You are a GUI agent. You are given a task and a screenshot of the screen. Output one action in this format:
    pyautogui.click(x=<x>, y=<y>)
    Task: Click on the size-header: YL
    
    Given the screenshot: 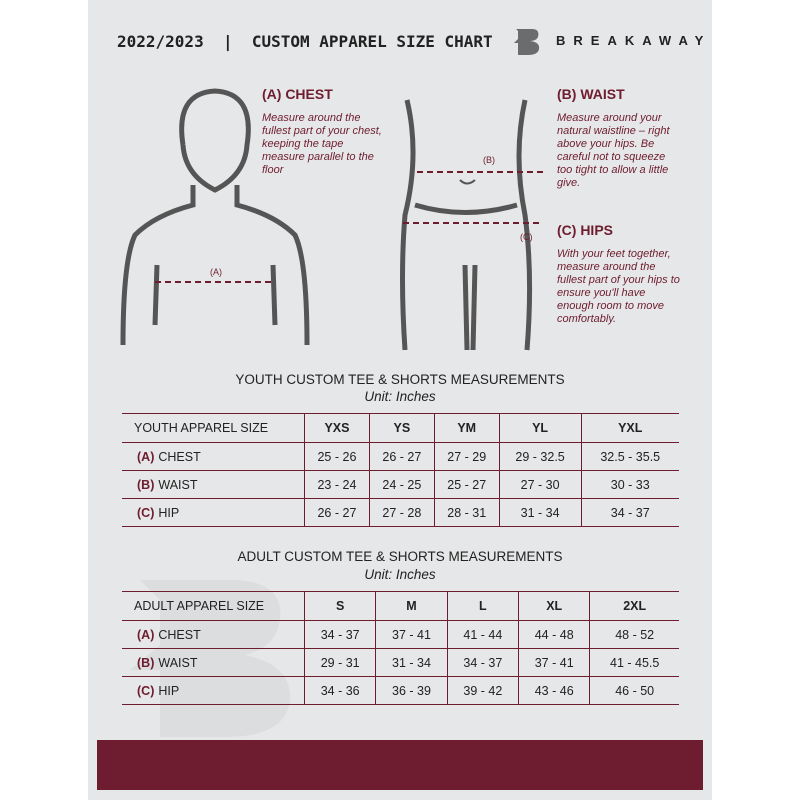 What is the action you would take?
    pyautogui.click(x=539, y=428)
    